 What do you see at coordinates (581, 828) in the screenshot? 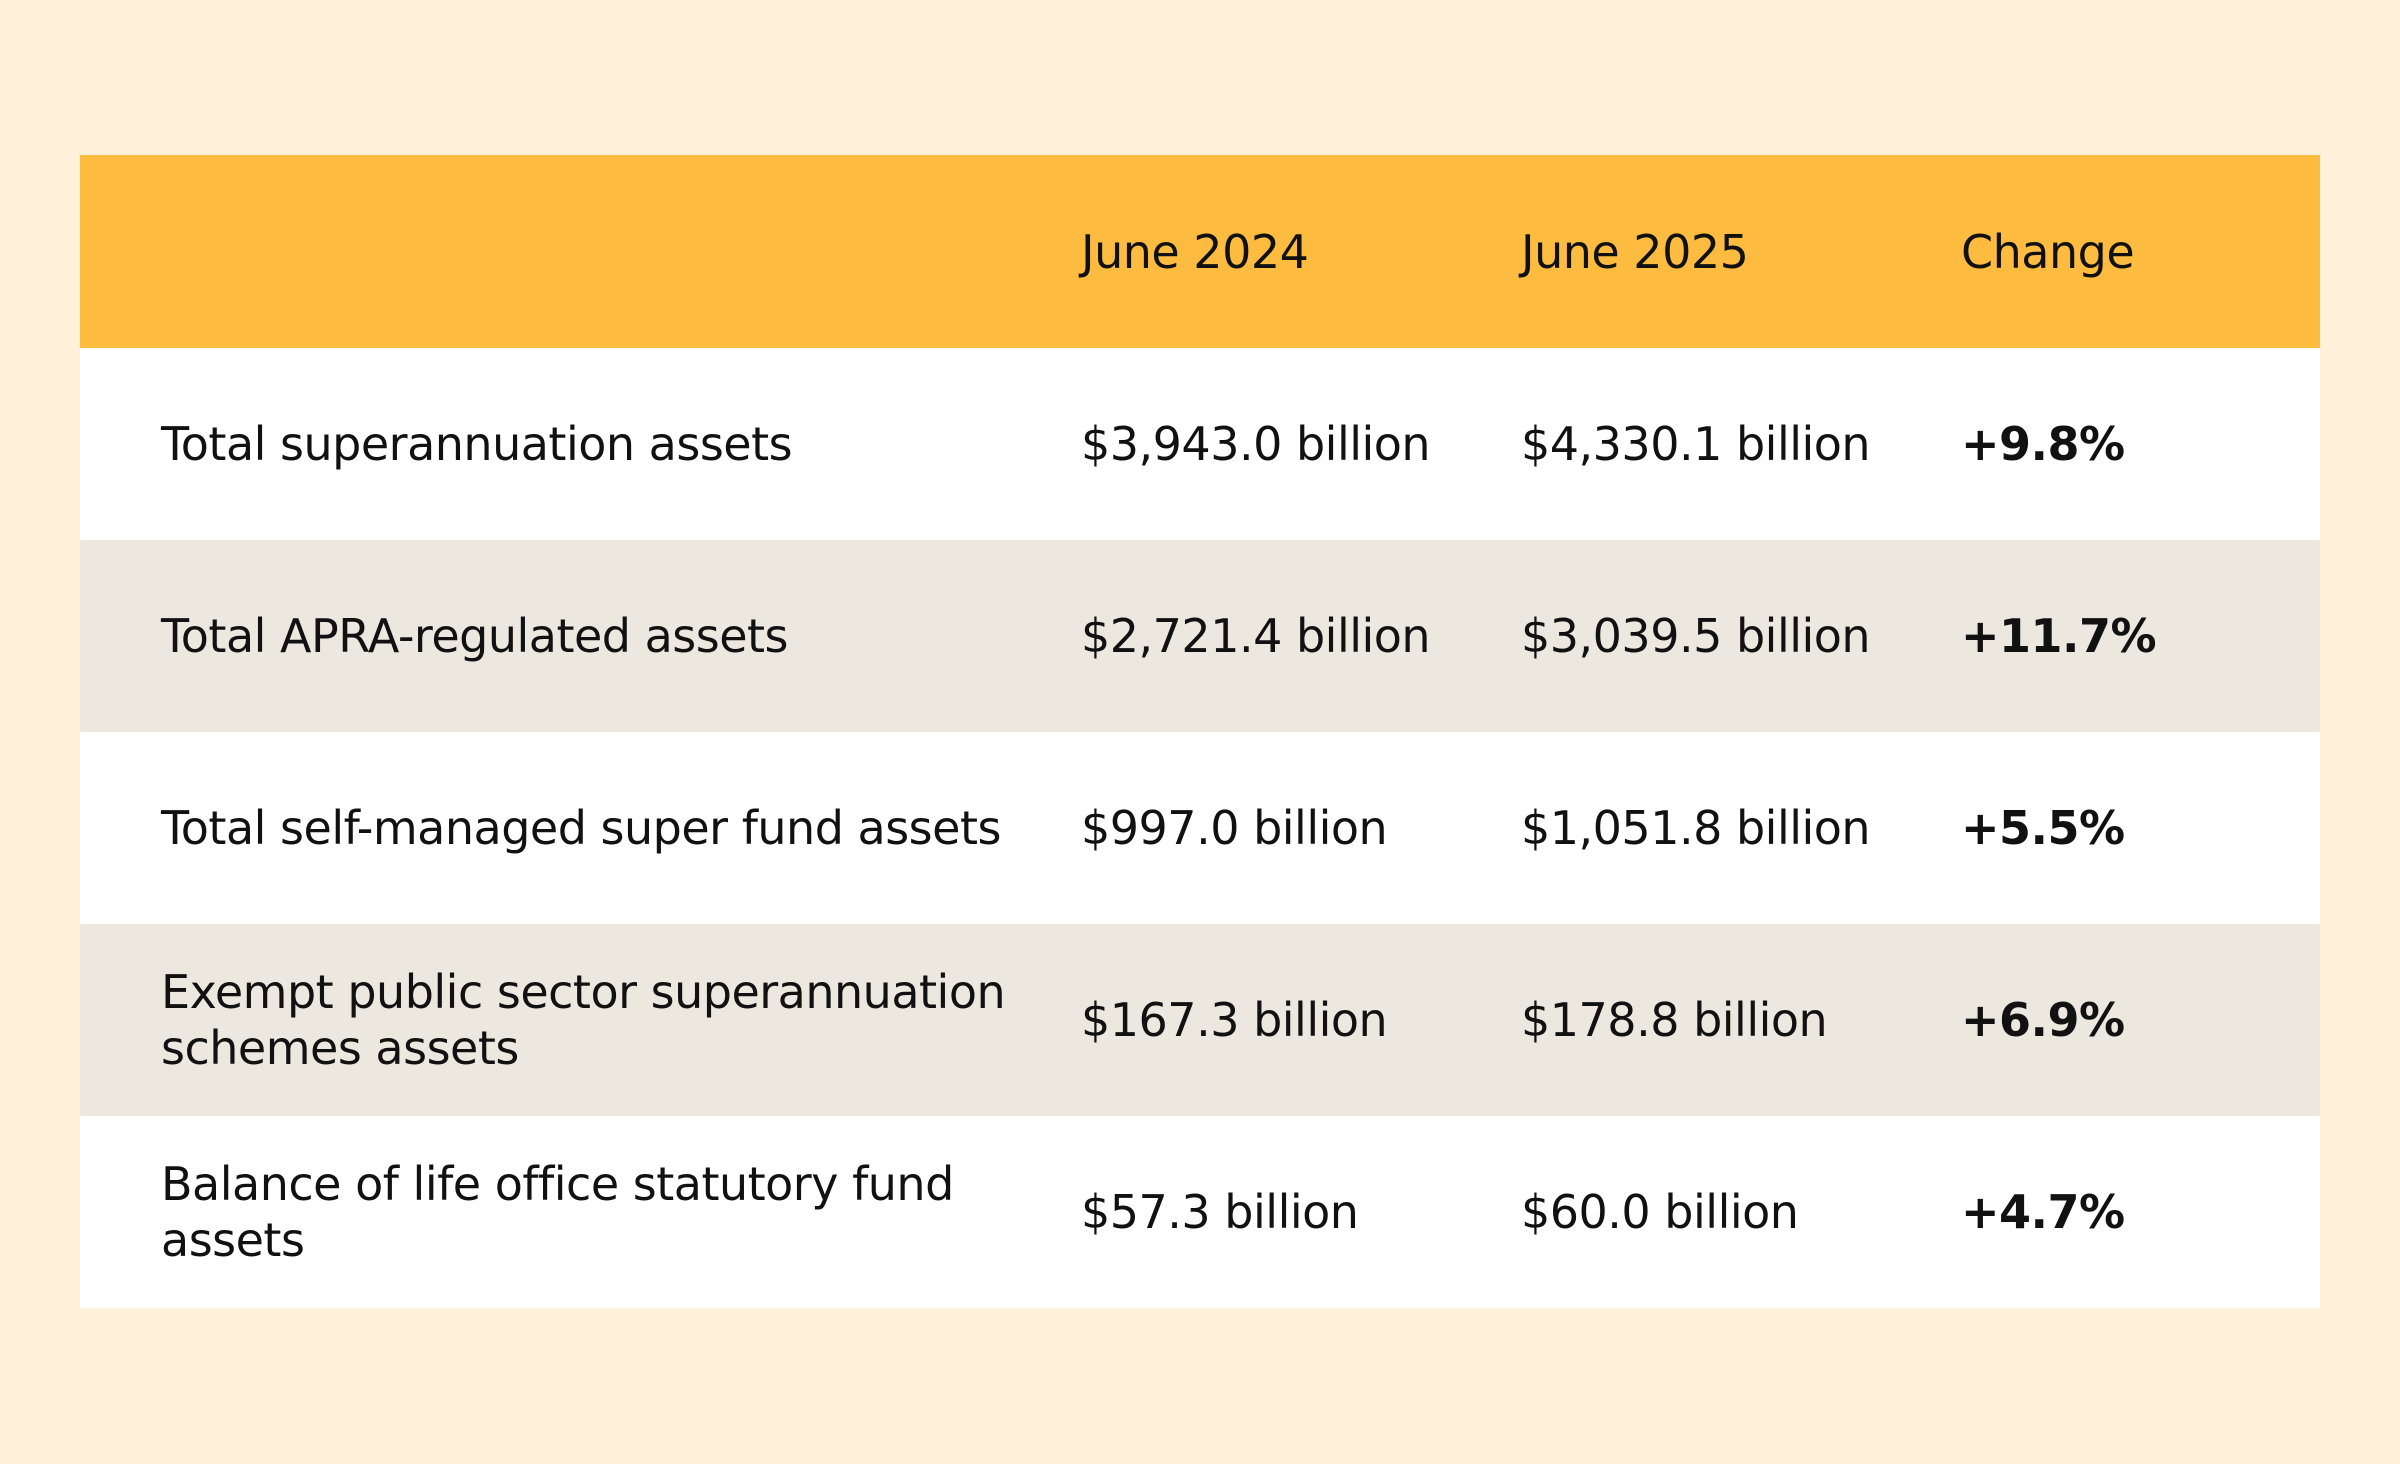
I see `row-label: Total self-managed super fund assets` at bounding box center [581, 828].